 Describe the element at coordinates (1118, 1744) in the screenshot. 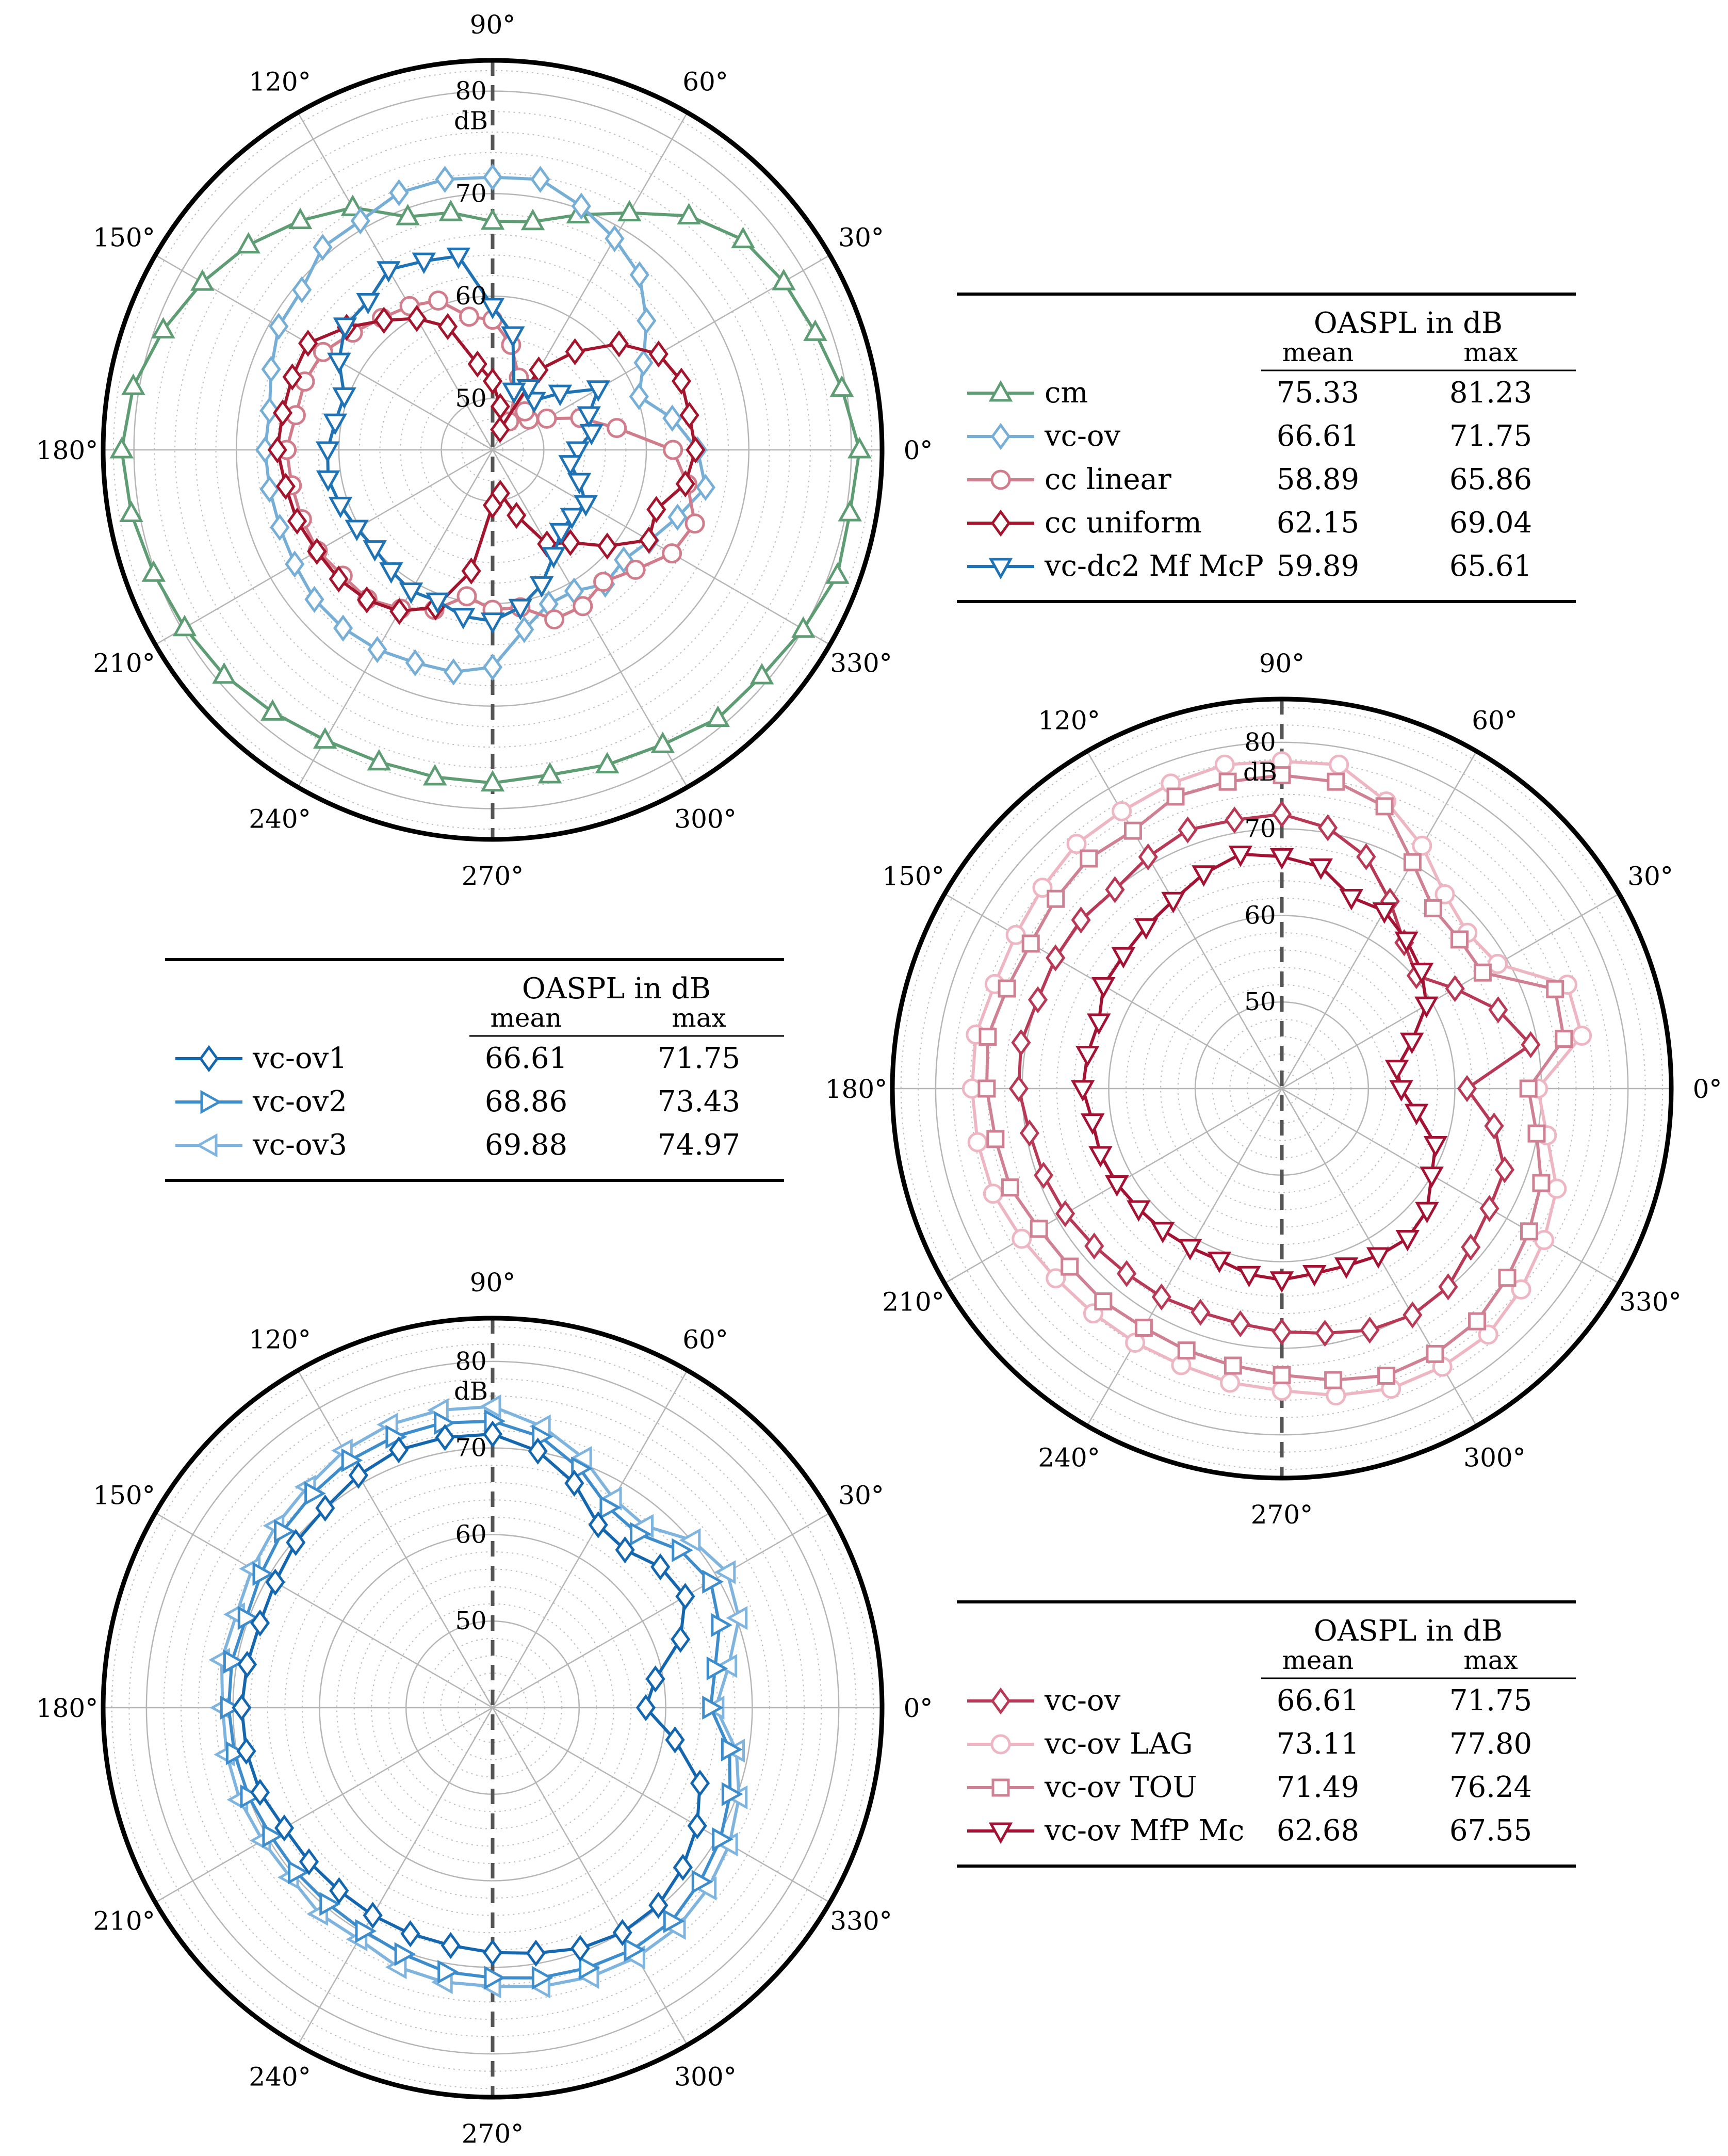

I see `legend-series-name: vc-ov LAG` at that location.